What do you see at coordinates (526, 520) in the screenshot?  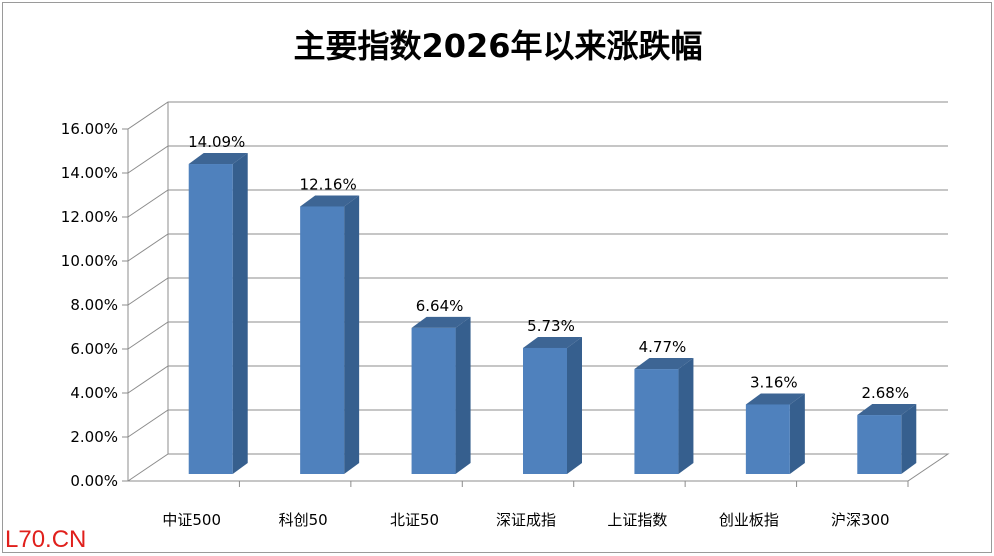 I see `x-category-label: 深证成指` at bounding box center [526, 520].